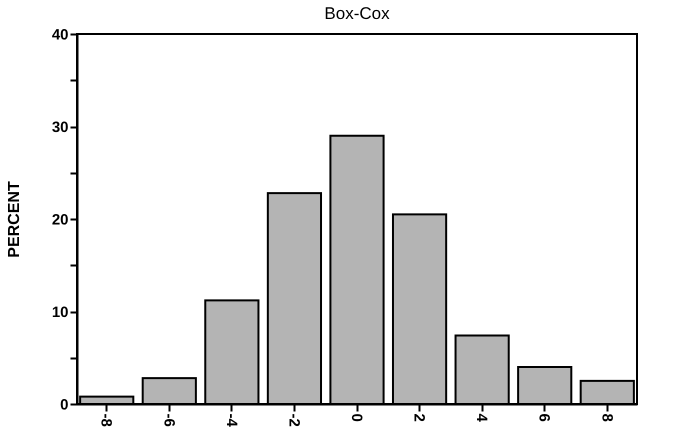 This screenshot has width=699, height=448. What do you see at coordinates (60, 35) in the screenshot?
I see `y-tick-label: 40` at bounding box center [60, 35].